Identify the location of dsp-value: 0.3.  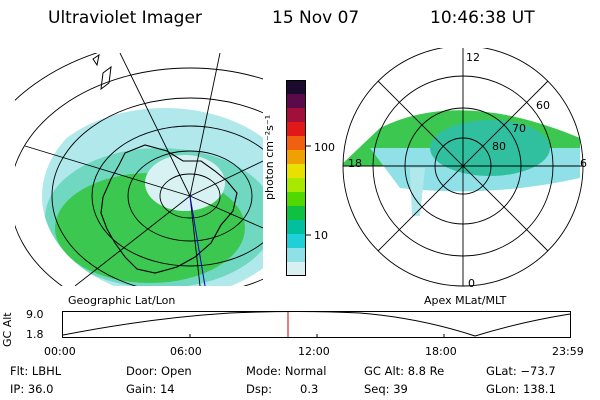
(309, 389).